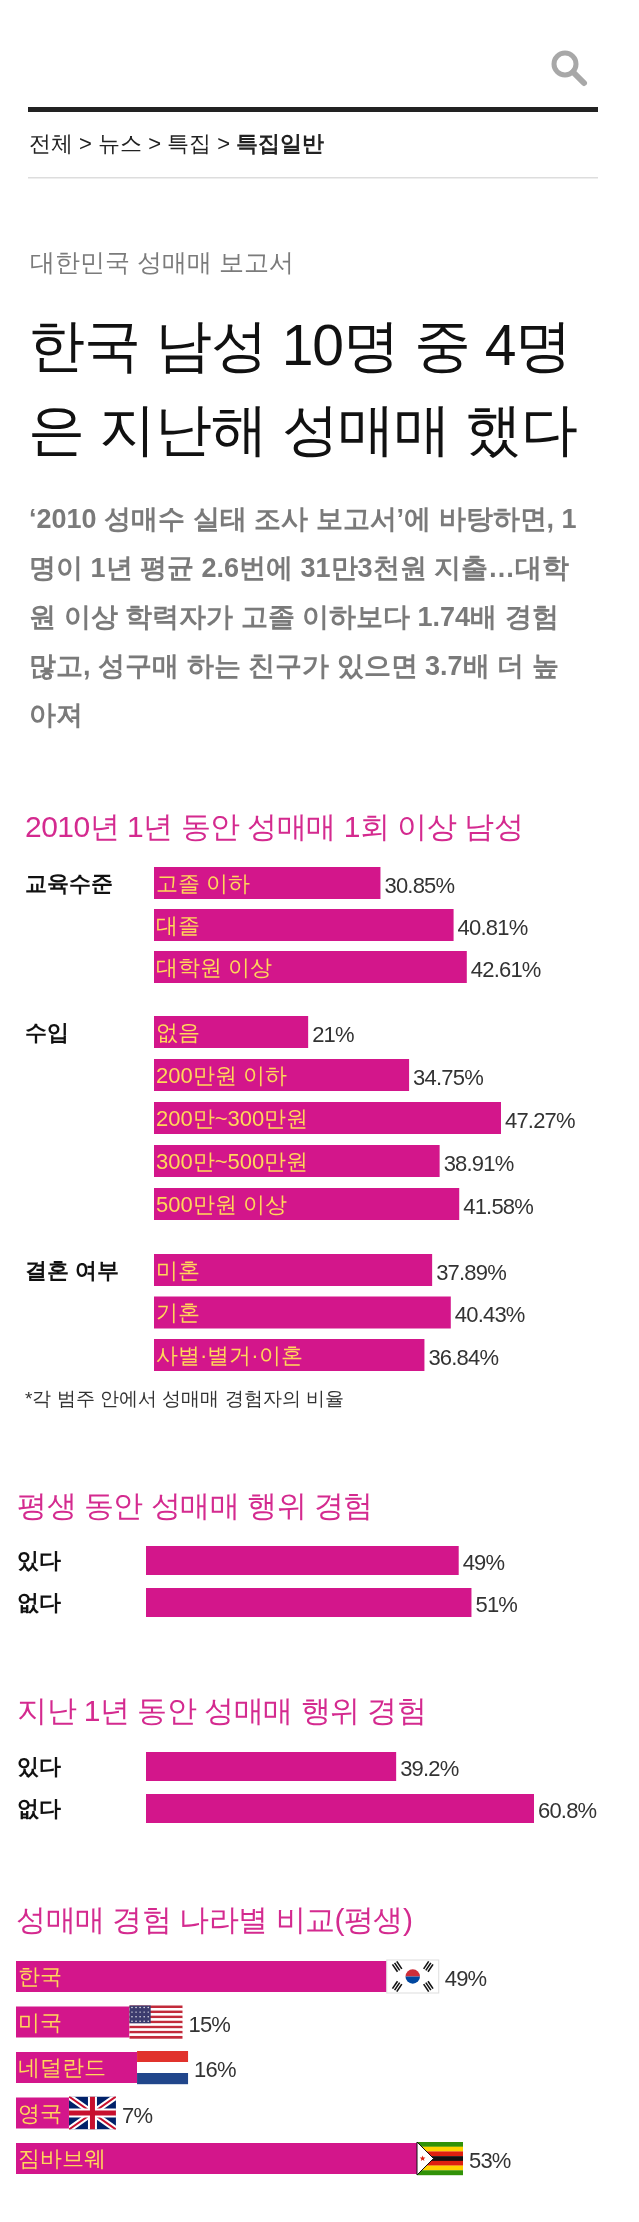  What do you see at coordinates (178, 1032) in the screenshot?
I see `y-tick-label: 없음` at bounding box center [178, 1032].